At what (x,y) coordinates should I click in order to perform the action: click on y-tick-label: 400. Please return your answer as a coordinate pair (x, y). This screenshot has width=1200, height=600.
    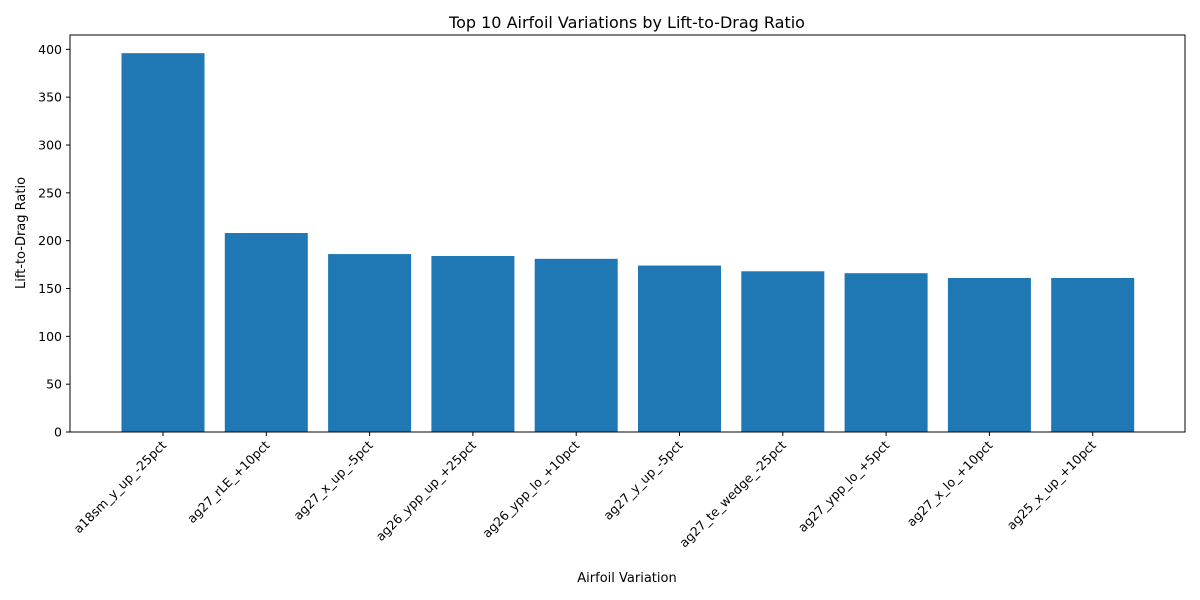
    Looking at the image, I should click on (50, 49).